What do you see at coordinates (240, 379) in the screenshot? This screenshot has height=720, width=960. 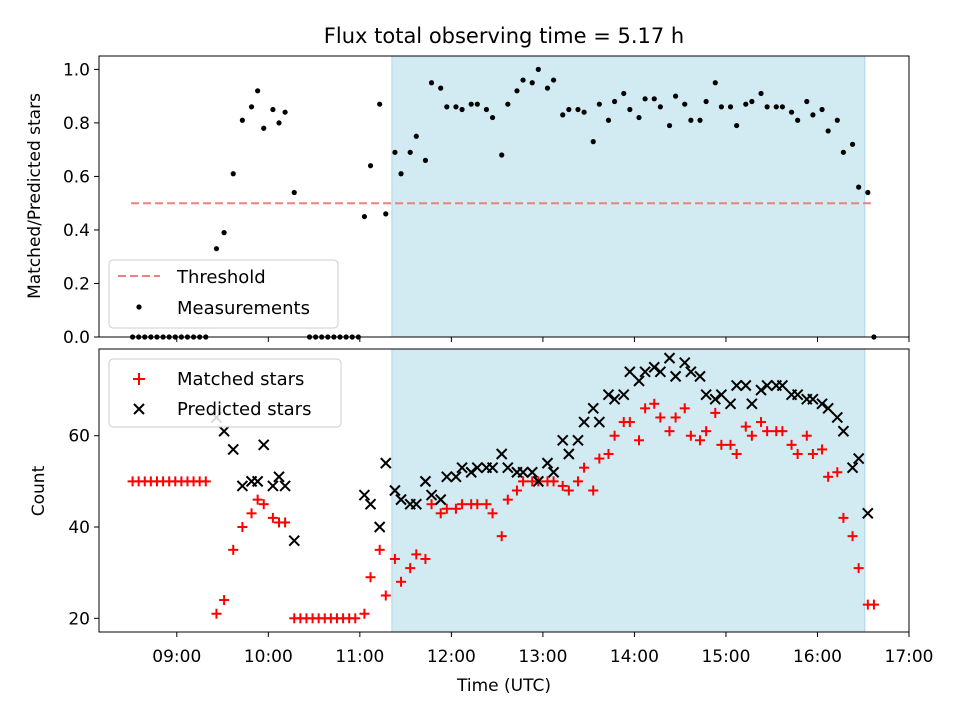 I see `legend-matched-label: Matched stars` at bounding box center [240, 379].